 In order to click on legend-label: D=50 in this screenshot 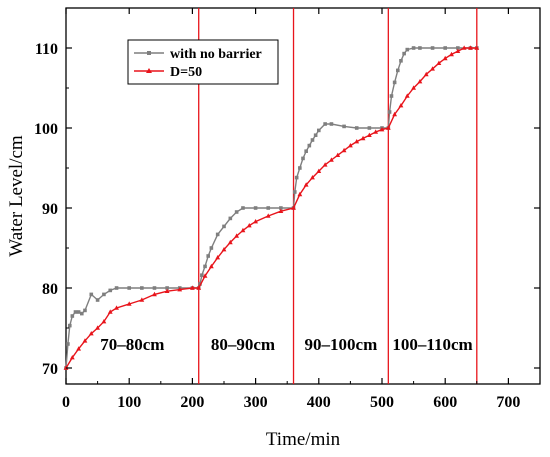, I will do `click(186, 72)`.